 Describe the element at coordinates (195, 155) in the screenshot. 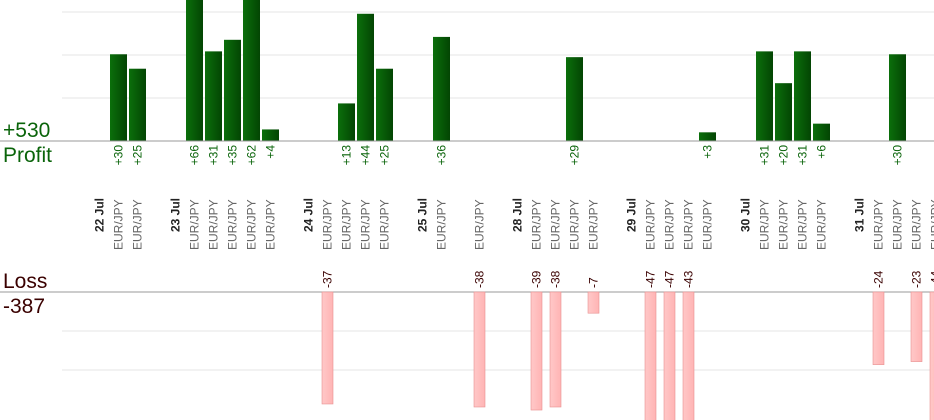

I see `profit-value-label: +66` at that location.